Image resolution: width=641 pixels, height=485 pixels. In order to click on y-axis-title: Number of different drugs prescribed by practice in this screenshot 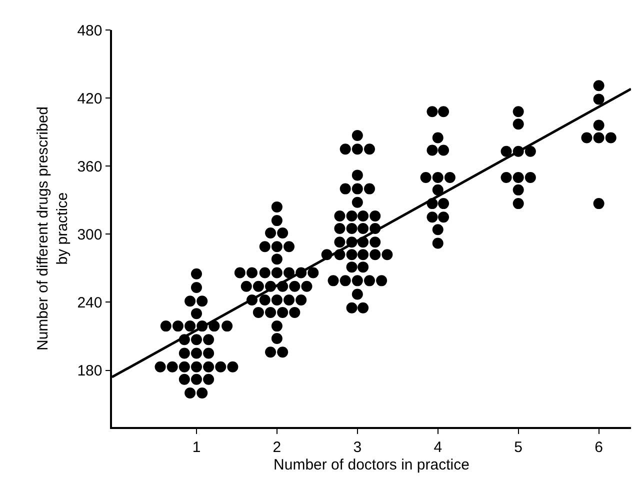, I will do `click(52, 228)`.